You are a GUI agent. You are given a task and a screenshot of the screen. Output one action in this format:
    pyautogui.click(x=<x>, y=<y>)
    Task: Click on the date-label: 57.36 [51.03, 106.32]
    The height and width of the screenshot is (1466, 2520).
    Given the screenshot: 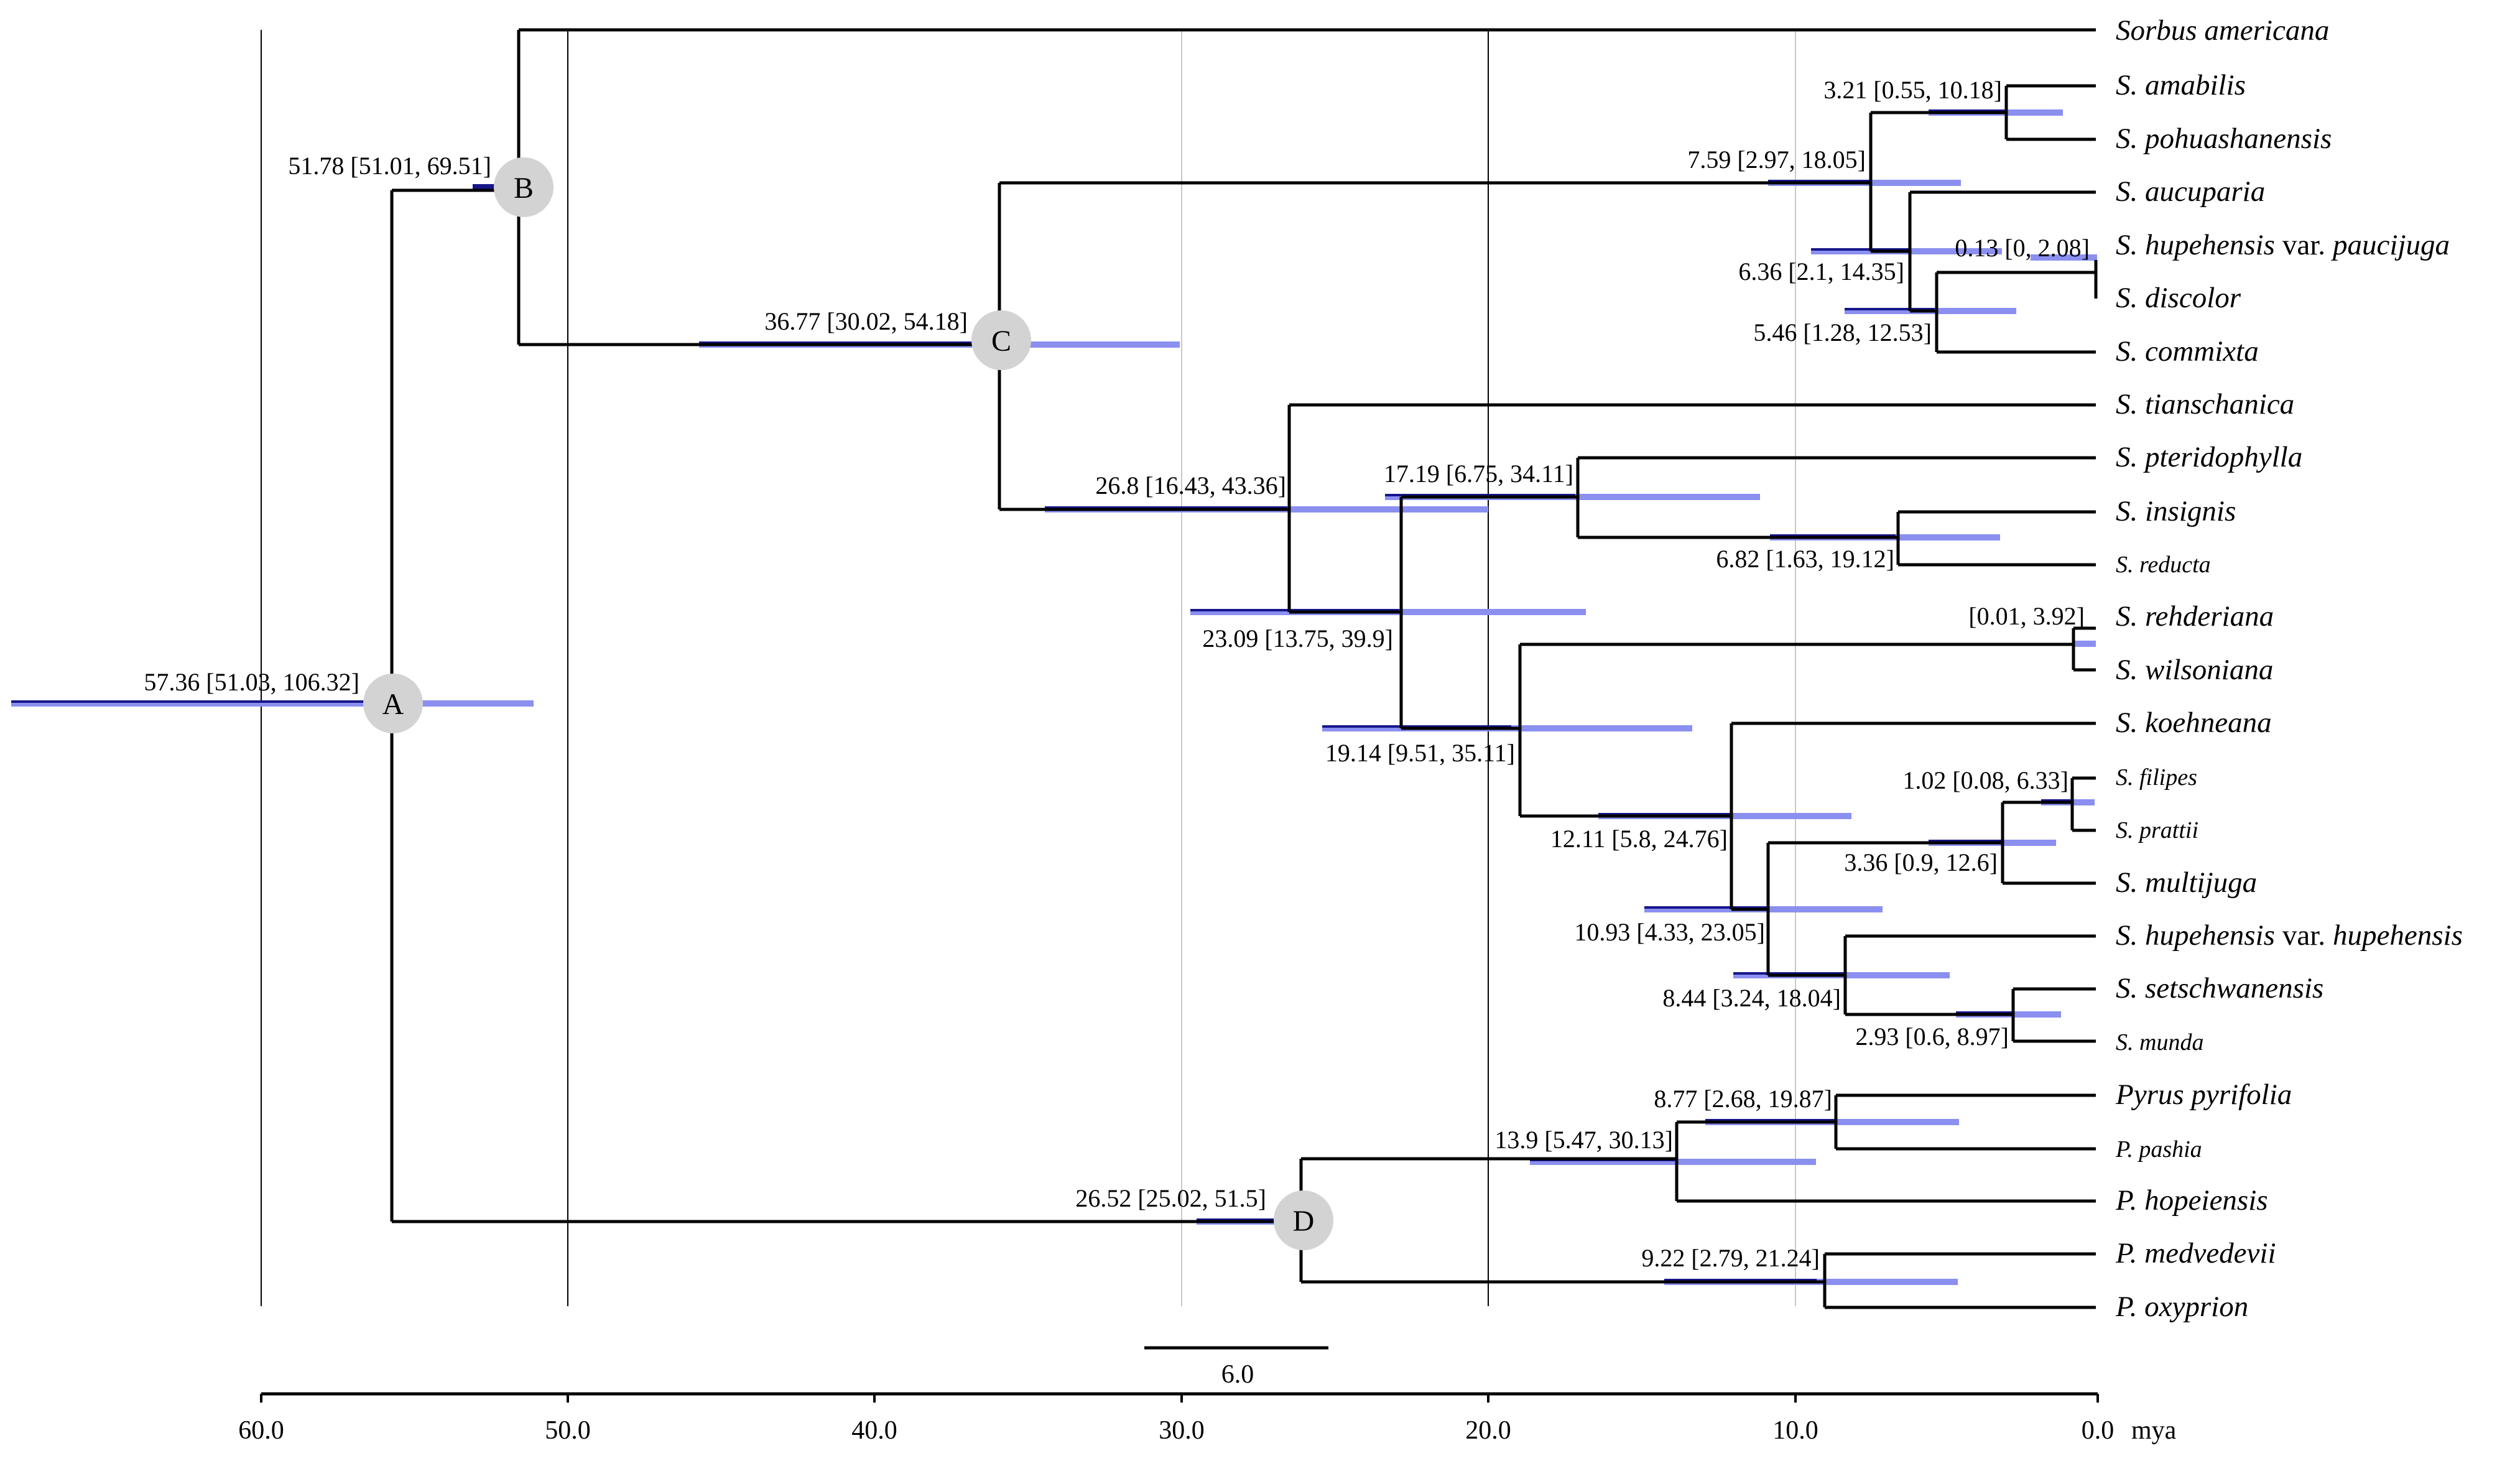 What is the action you would take?
    pyautogui.click(x=251, y=682)
    